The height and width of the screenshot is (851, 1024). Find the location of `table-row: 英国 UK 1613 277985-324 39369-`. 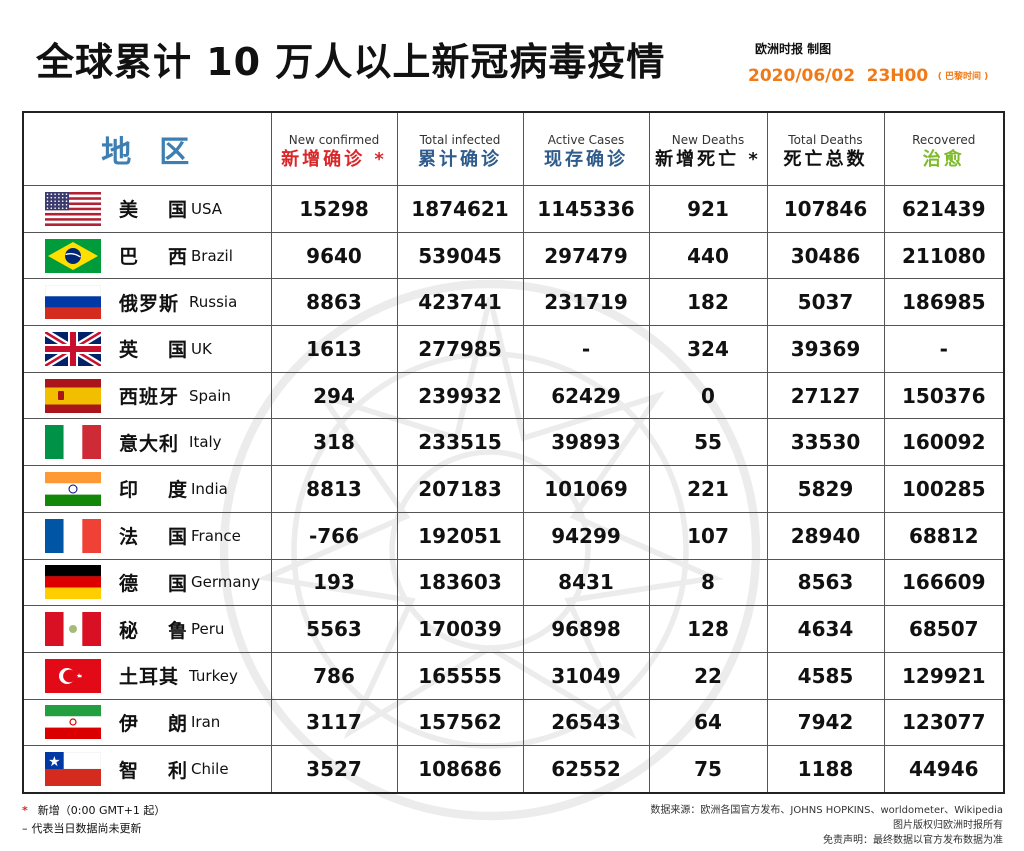

table-row: 英国 UK 1613 277985-324 39369- is located at coordinates (513, 349).